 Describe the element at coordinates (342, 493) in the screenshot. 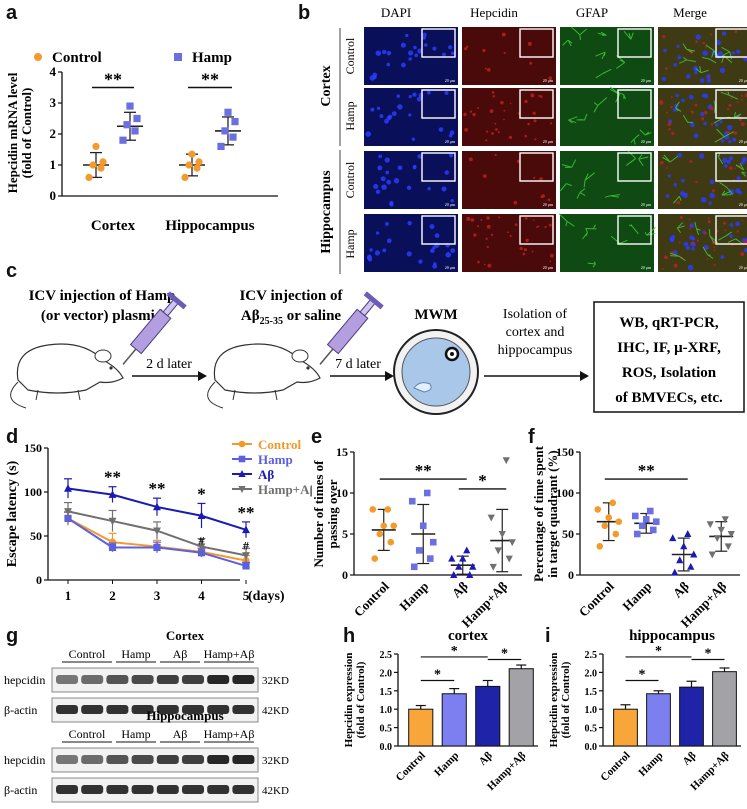

I see `y-tick-label: 10` at that location.